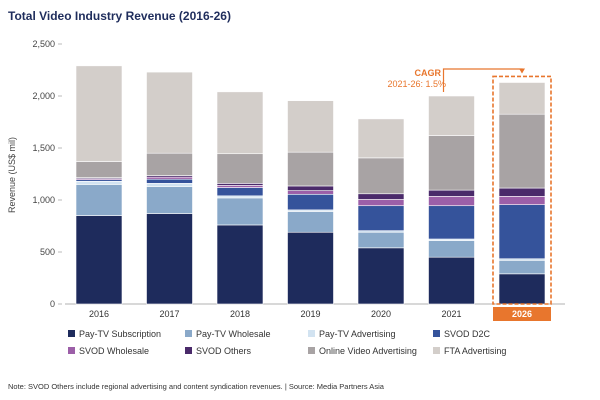 This screenshot has height=400, width=600. I want to click on y-tick-label: 1,000, so click(43, 200).